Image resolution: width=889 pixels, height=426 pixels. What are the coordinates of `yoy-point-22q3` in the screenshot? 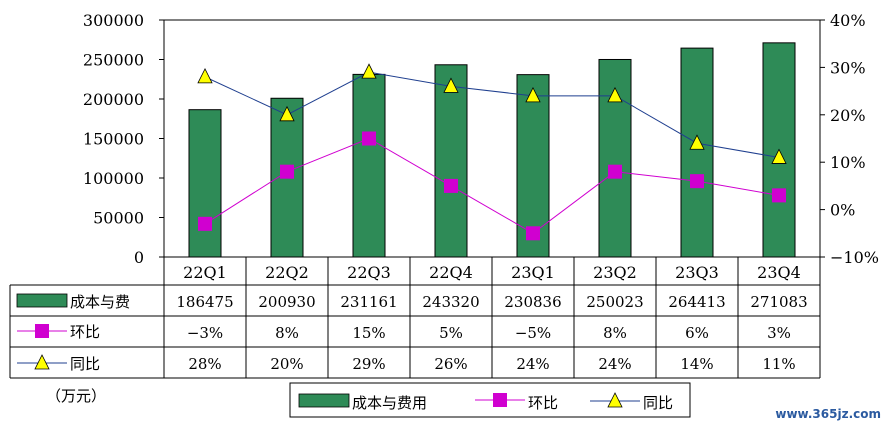 It's located at (369, 71).